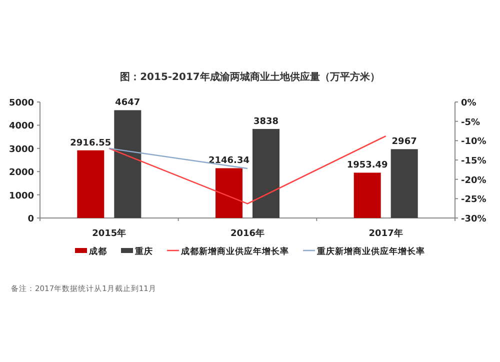 The height and width of the screenshot is (362, 500). What do you see at coordinates (234, 251) in the screenshot?
I see `legend-label: 成都新增商业供应年增长率` at bounding box center [234, 251].